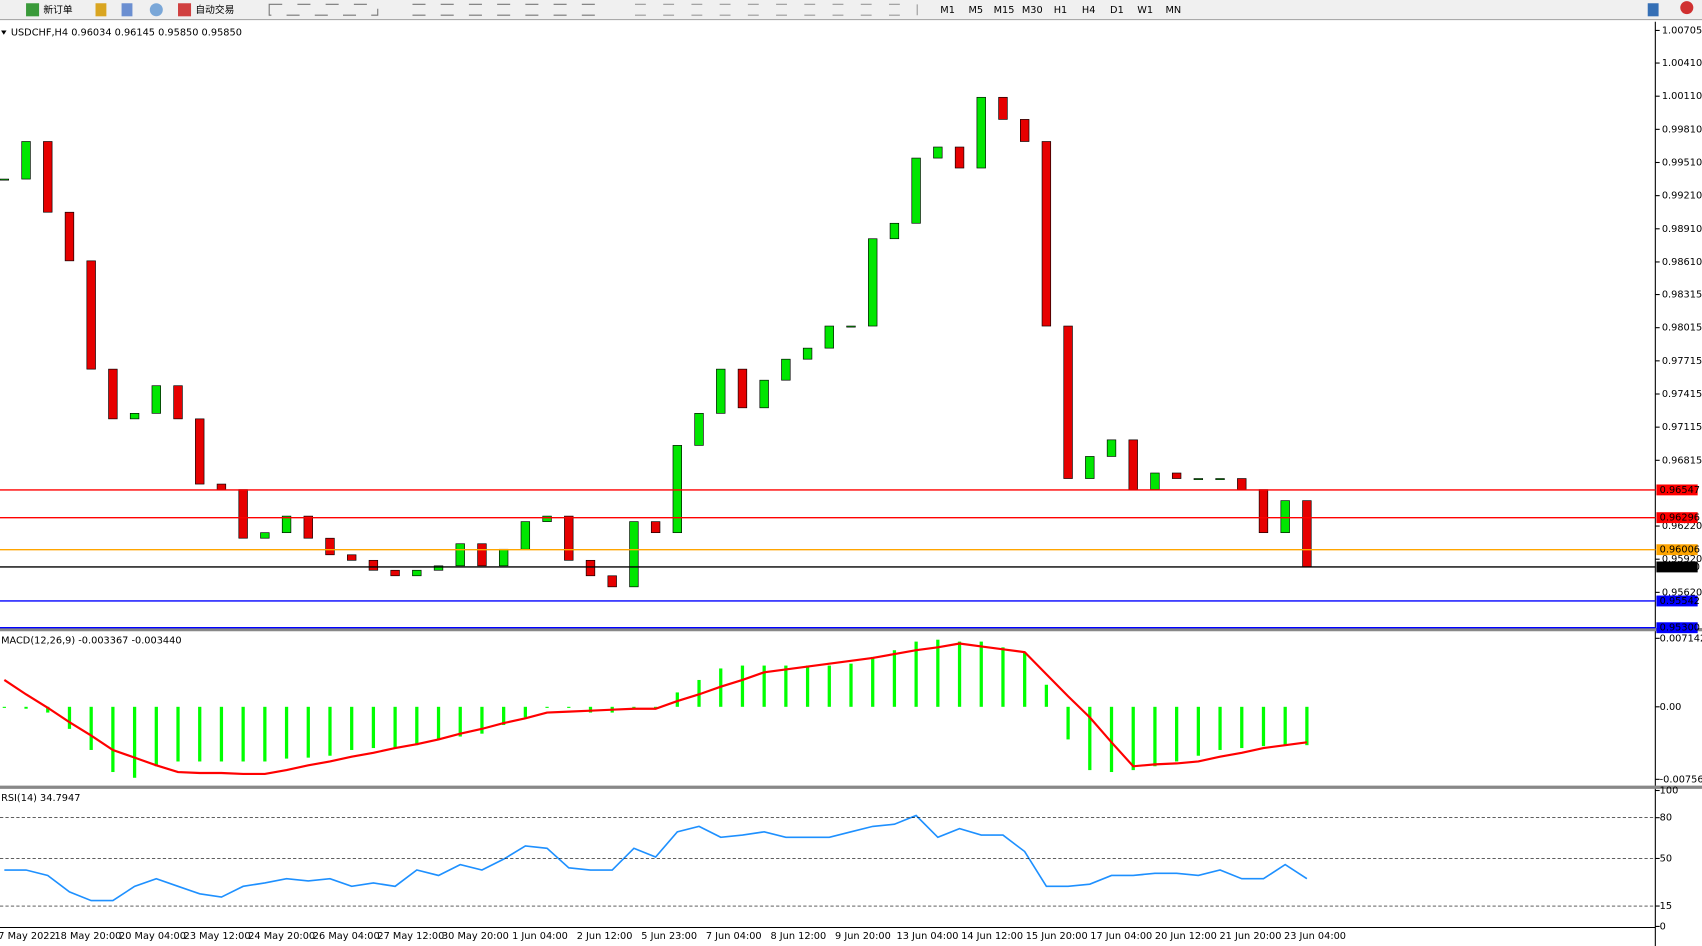  Describe the element at coordinates (1682, 129) in the screenshot. I see `price-tick-label: 0.99810` at that location.